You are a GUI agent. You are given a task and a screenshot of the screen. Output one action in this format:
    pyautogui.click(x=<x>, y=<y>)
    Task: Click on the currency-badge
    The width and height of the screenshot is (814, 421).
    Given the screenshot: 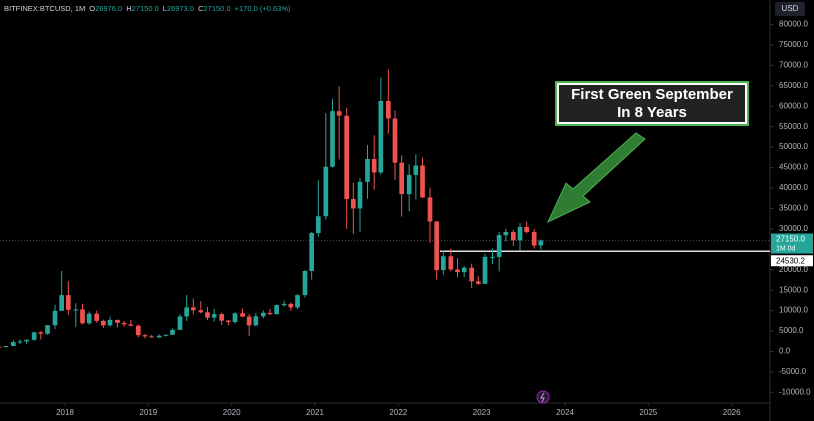 What is the action you would take?
    pyautogui.click(x=790, y=9)
    